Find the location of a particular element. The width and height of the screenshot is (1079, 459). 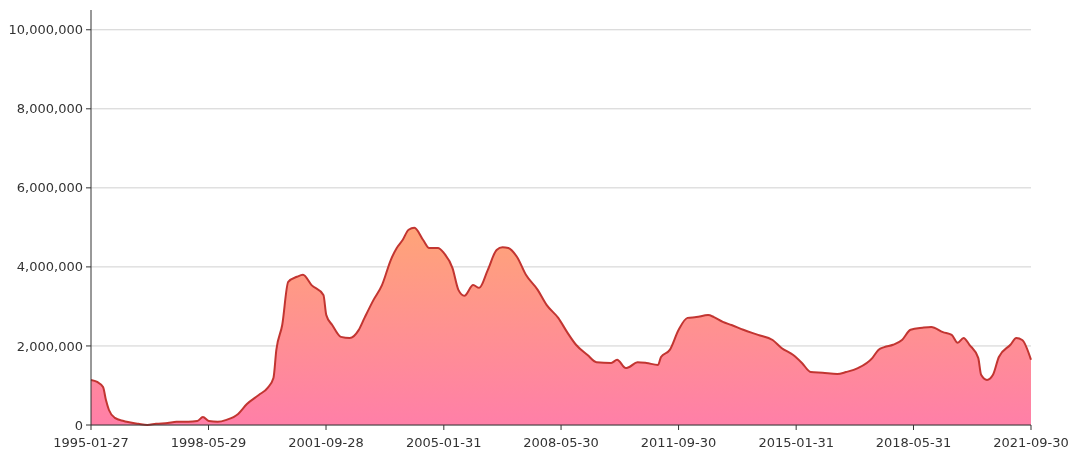

x-tick-label: 2008-05-30 is located at coordinates (561, 442).